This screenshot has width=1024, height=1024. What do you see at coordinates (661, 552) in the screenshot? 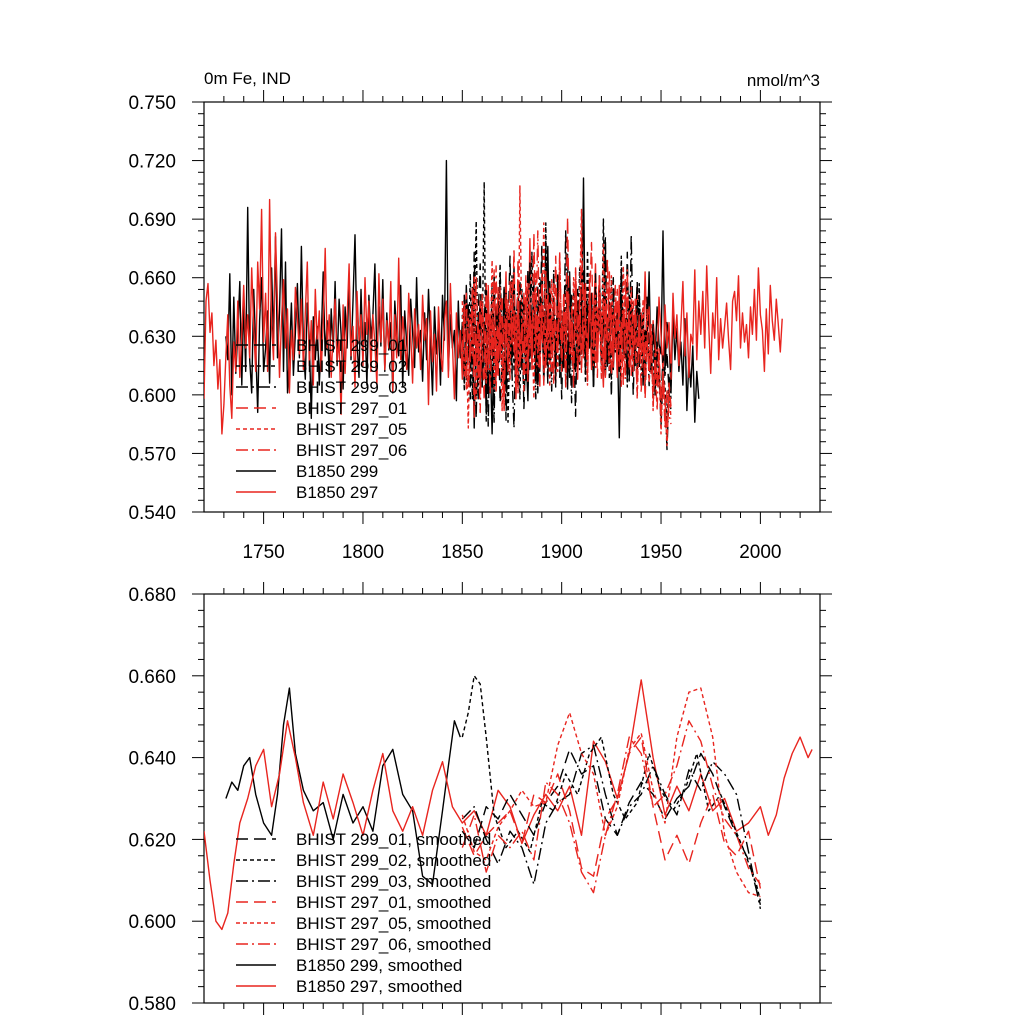
I see `x-tick-label: 1950` at bounding box center [661, 552].